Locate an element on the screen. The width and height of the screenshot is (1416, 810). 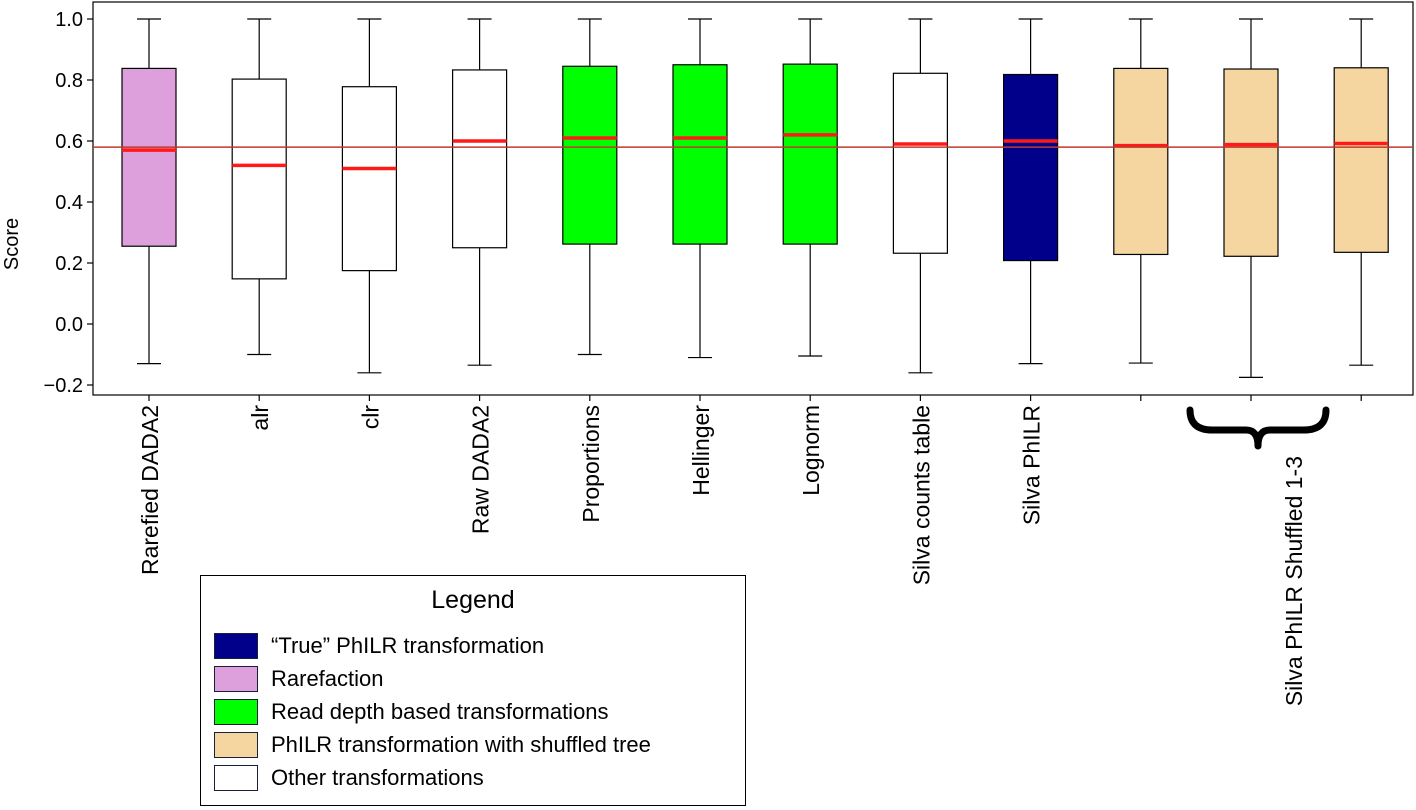
x-tick-label: Silva counts table is located at coordinates (921, 495).